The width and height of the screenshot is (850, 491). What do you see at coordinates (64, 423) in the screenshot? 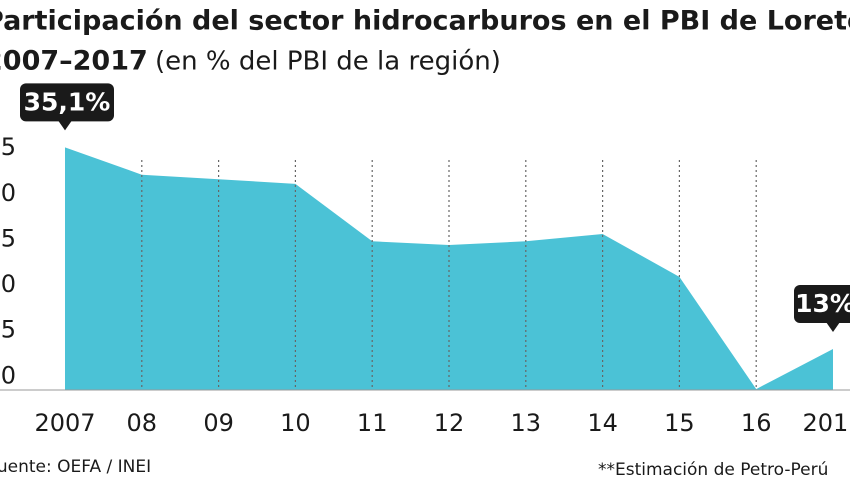
I see `x-tick-label: 2007` at bounding box center [64, 423].